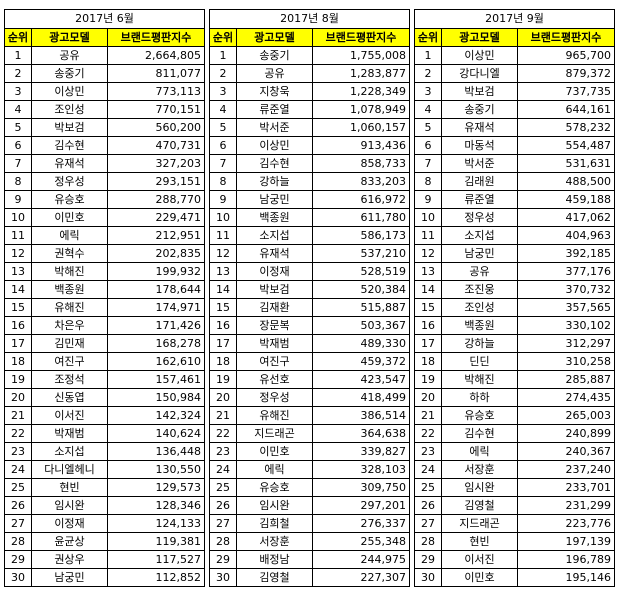  Describe the element at coordinates (479, 127) in the screenshot. I see `model-name-cell: 유재석` at that location.